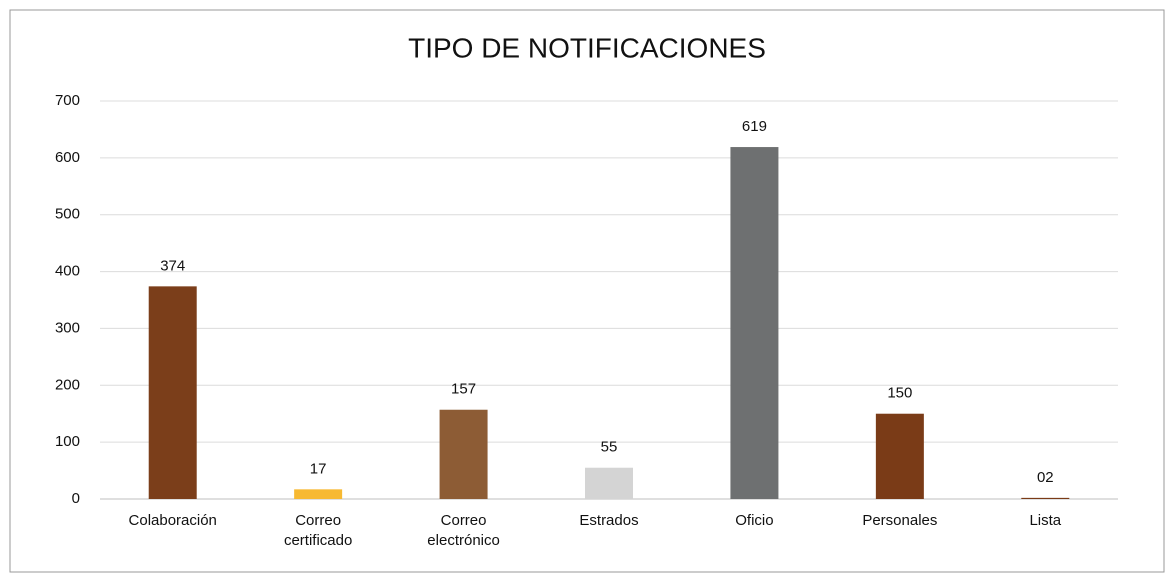 The image size is (1174, 575). Describe the element at coordinates (173, 520) in the screenshot. I see `x-tick-label: Colaboración` at that location.